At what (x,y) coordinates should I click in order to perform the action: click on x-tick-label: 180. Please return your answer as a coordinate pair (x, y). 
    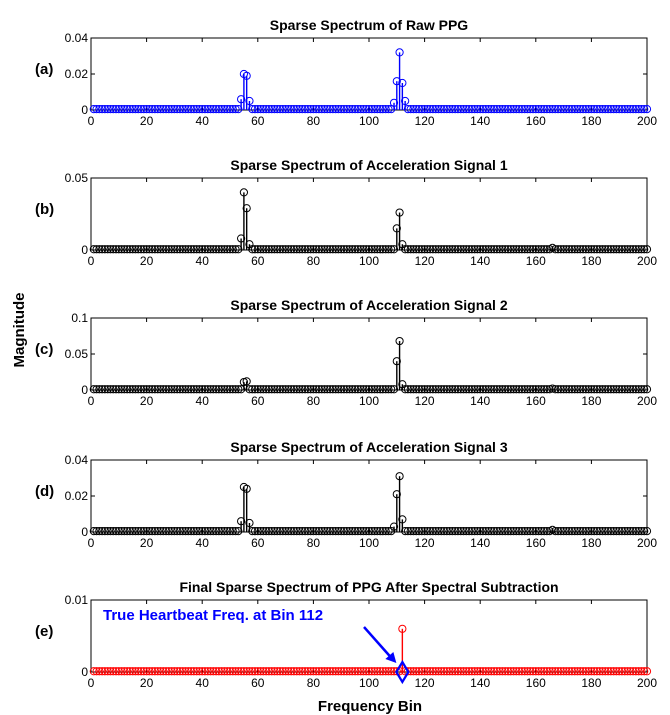
    Looking at the image, I should click on (591, 261).